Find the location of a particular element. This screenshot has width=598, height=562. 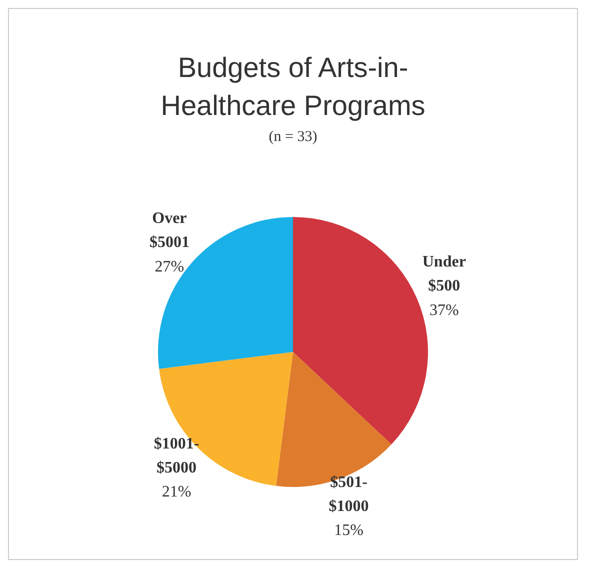

data-label: 37% is located at coordinates (444, 310).